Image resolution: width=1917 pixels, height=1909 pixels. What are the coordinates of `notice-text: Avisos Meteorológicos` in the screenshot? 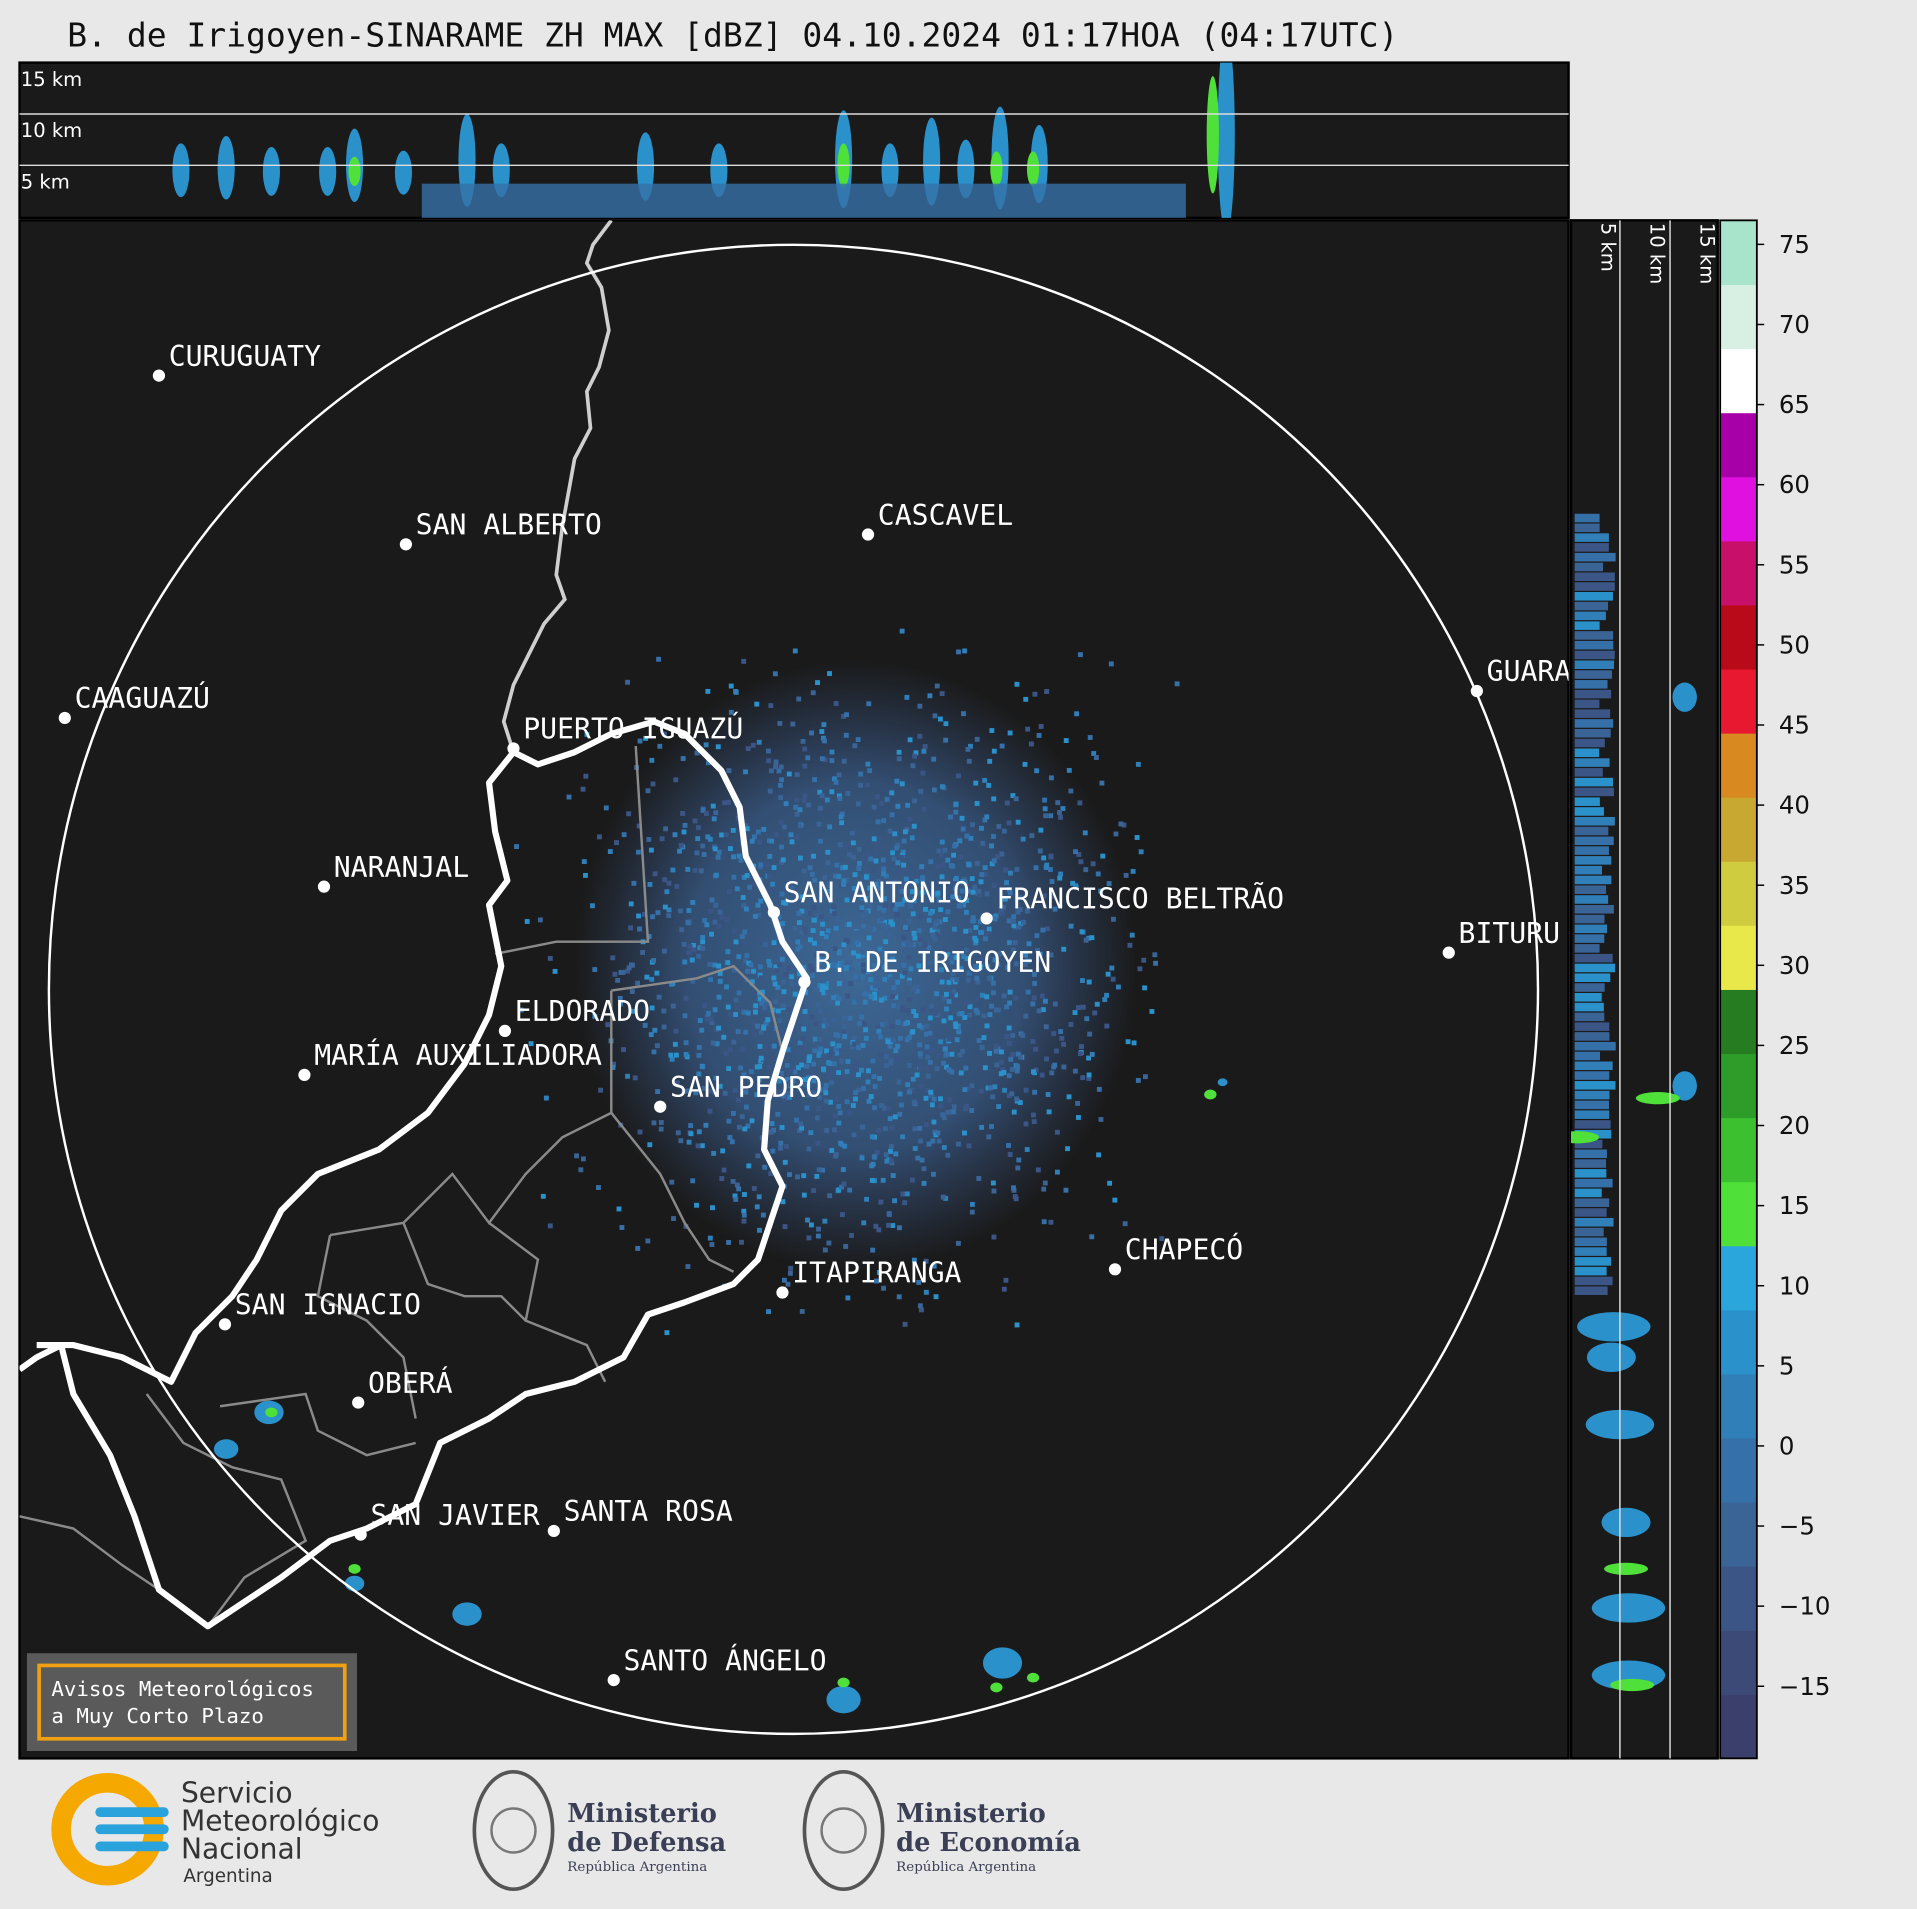 It's located at (182, 1689).